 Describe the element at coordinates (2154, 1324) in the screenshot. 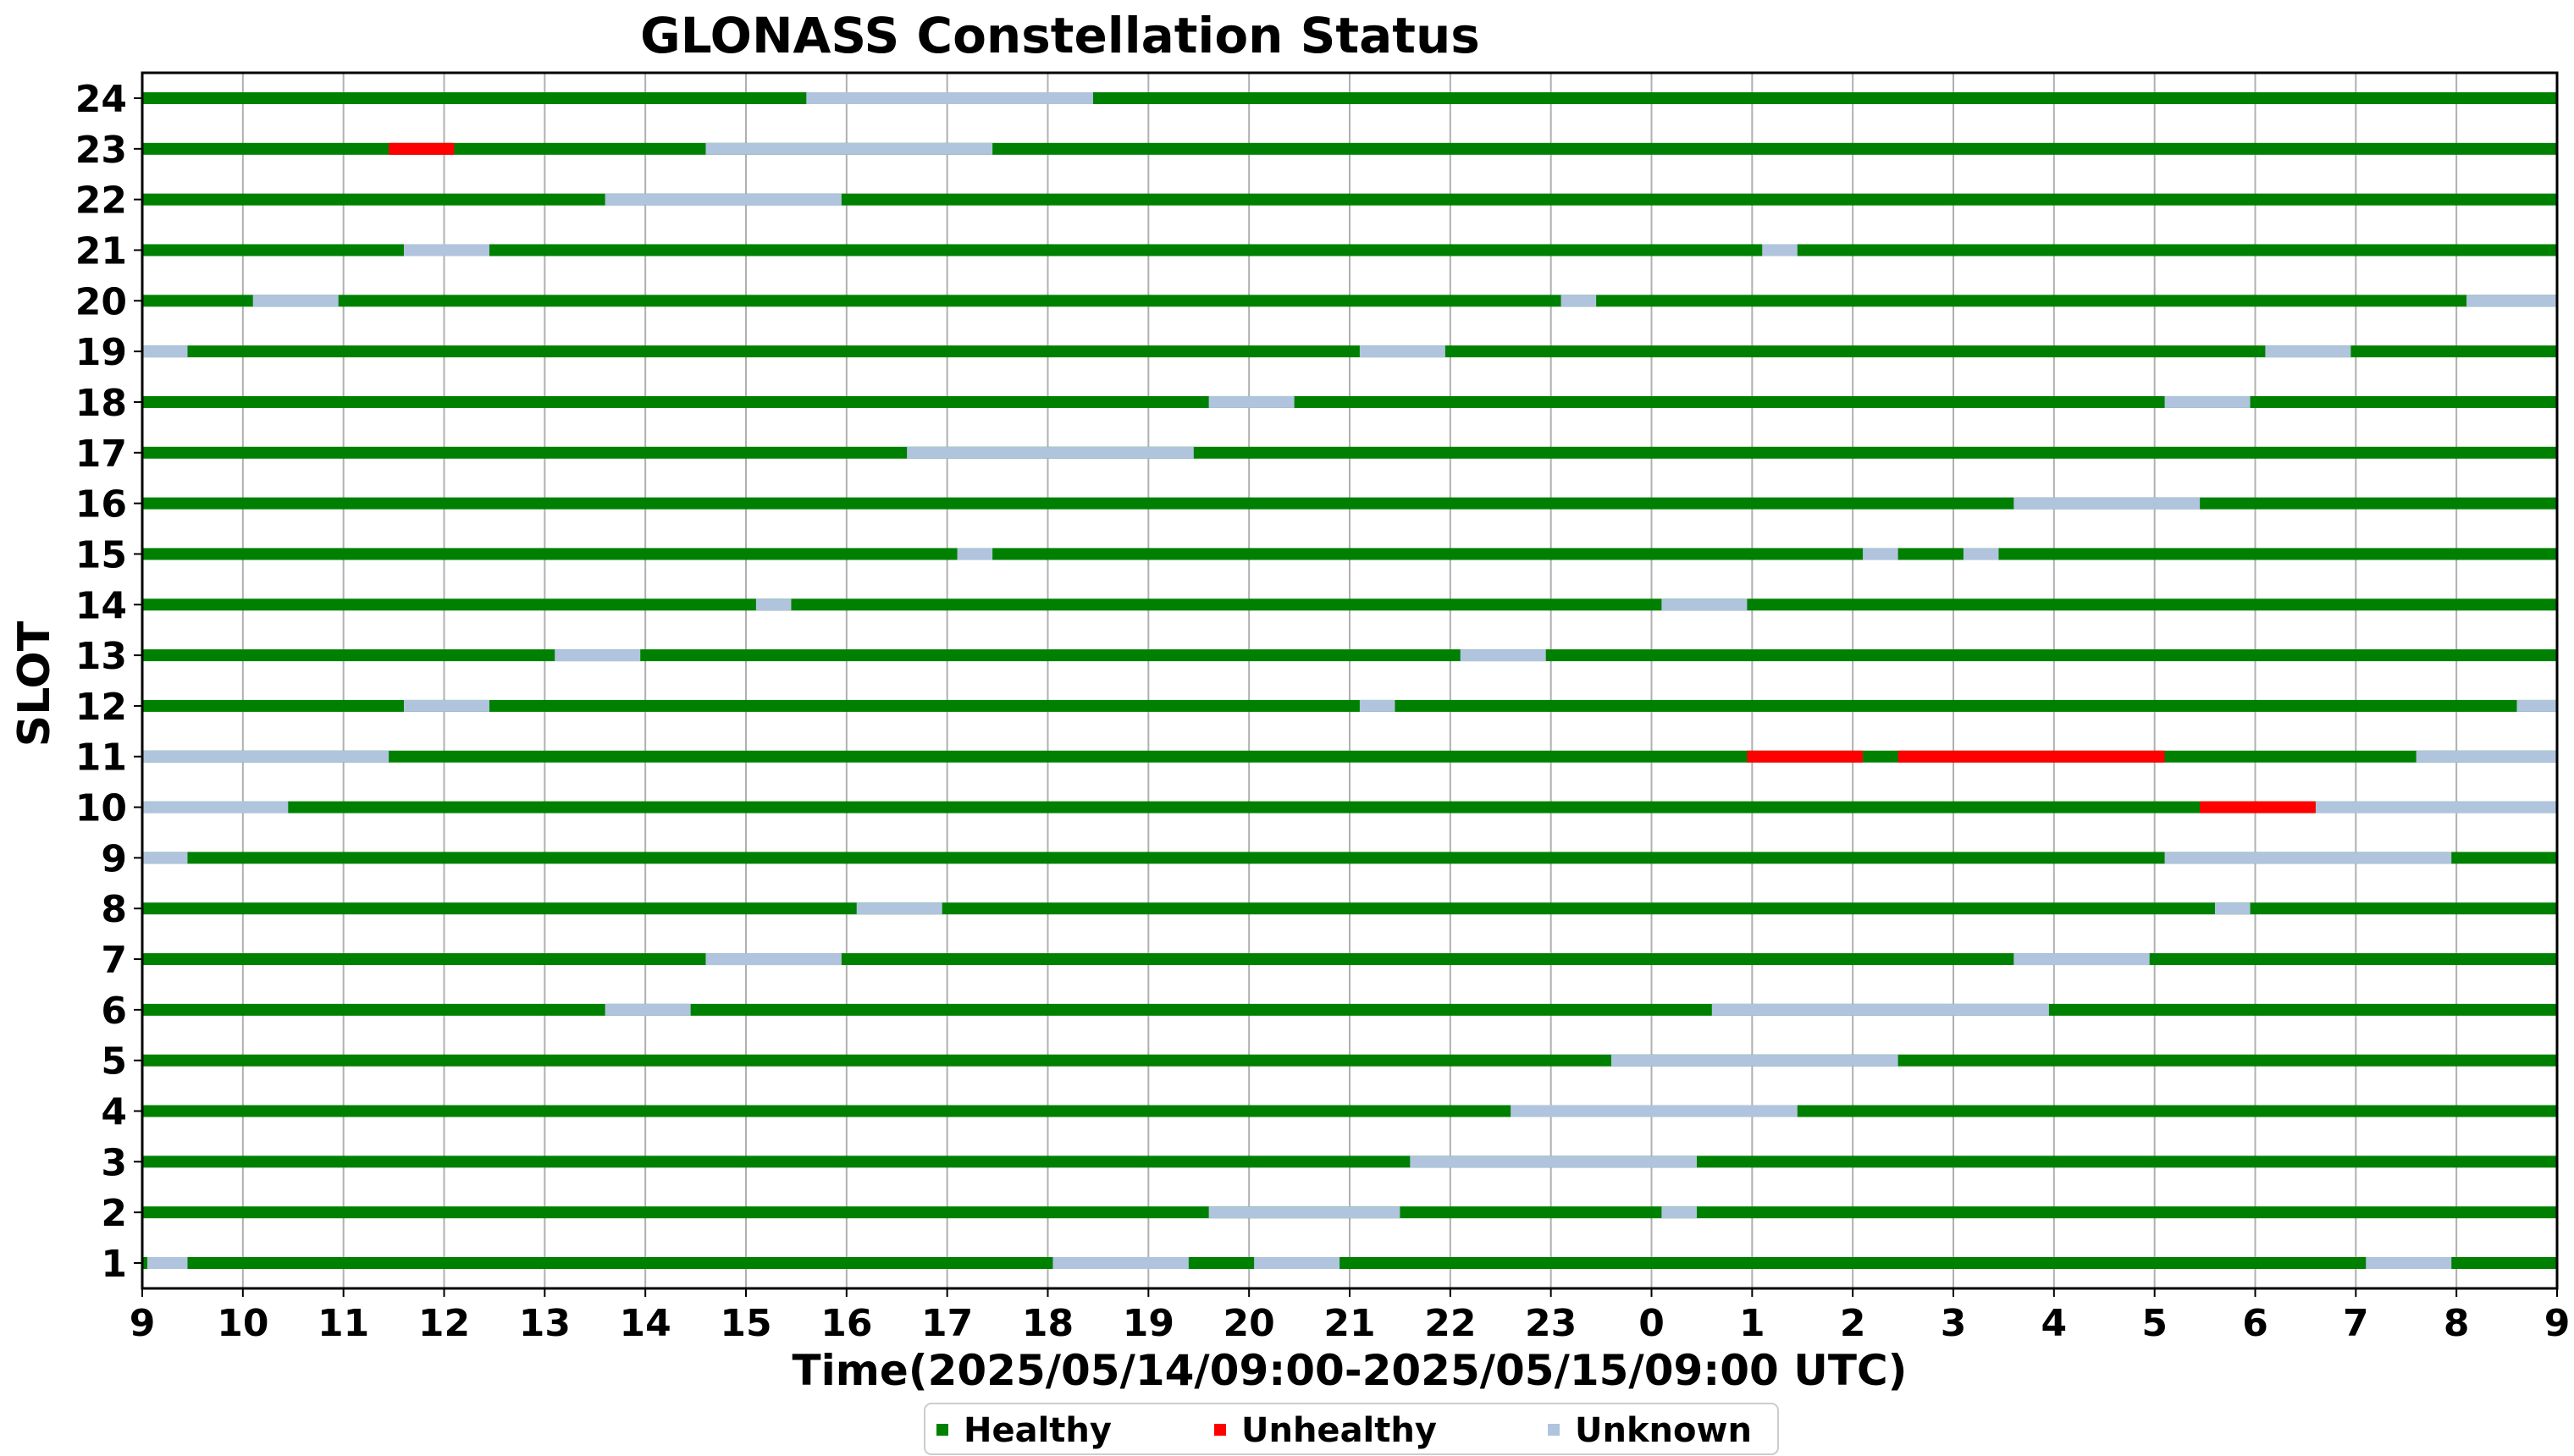

I see `x-tick-label: 5` at that location.